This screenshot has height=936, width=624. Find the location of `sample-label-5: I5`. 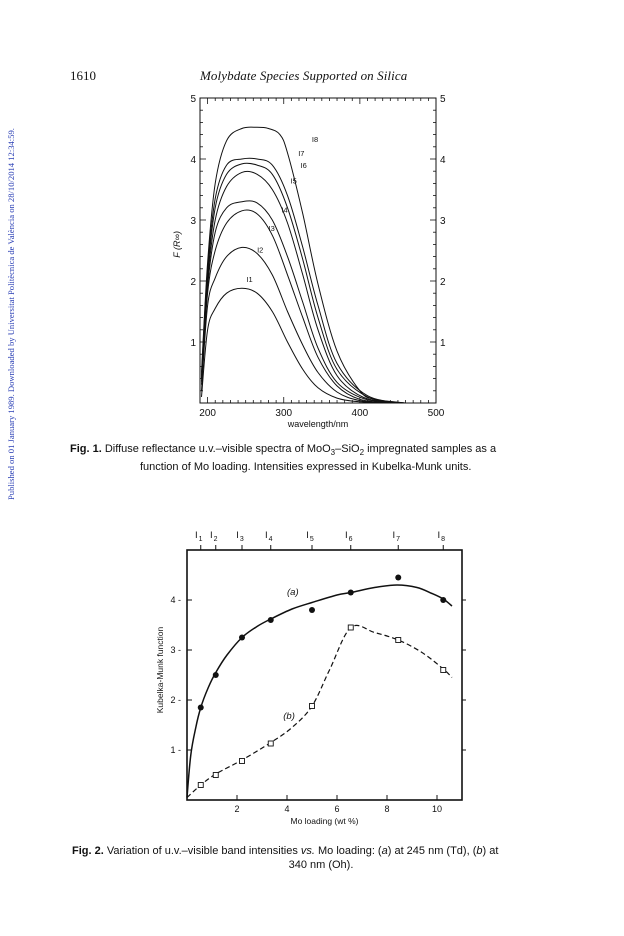

sample-label-5: I5 is located at coordinates (310, 536).